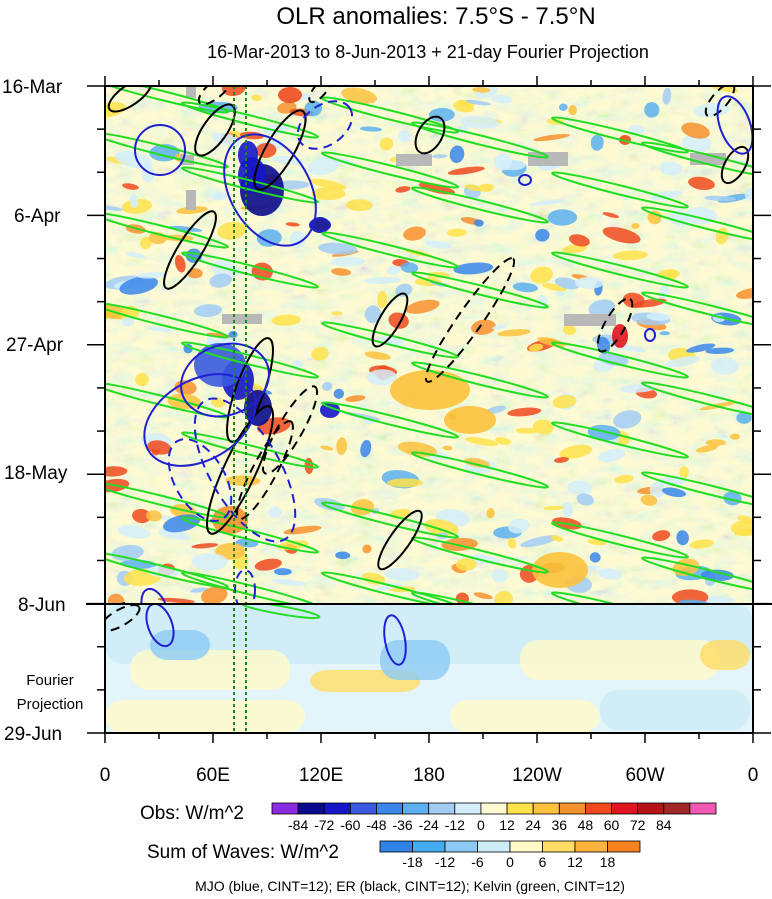  Describe the element at coordinates (243, 852) in the screenshot. I see `waves-colorbar-label: Sum of Waves: W/m^2` at that location.